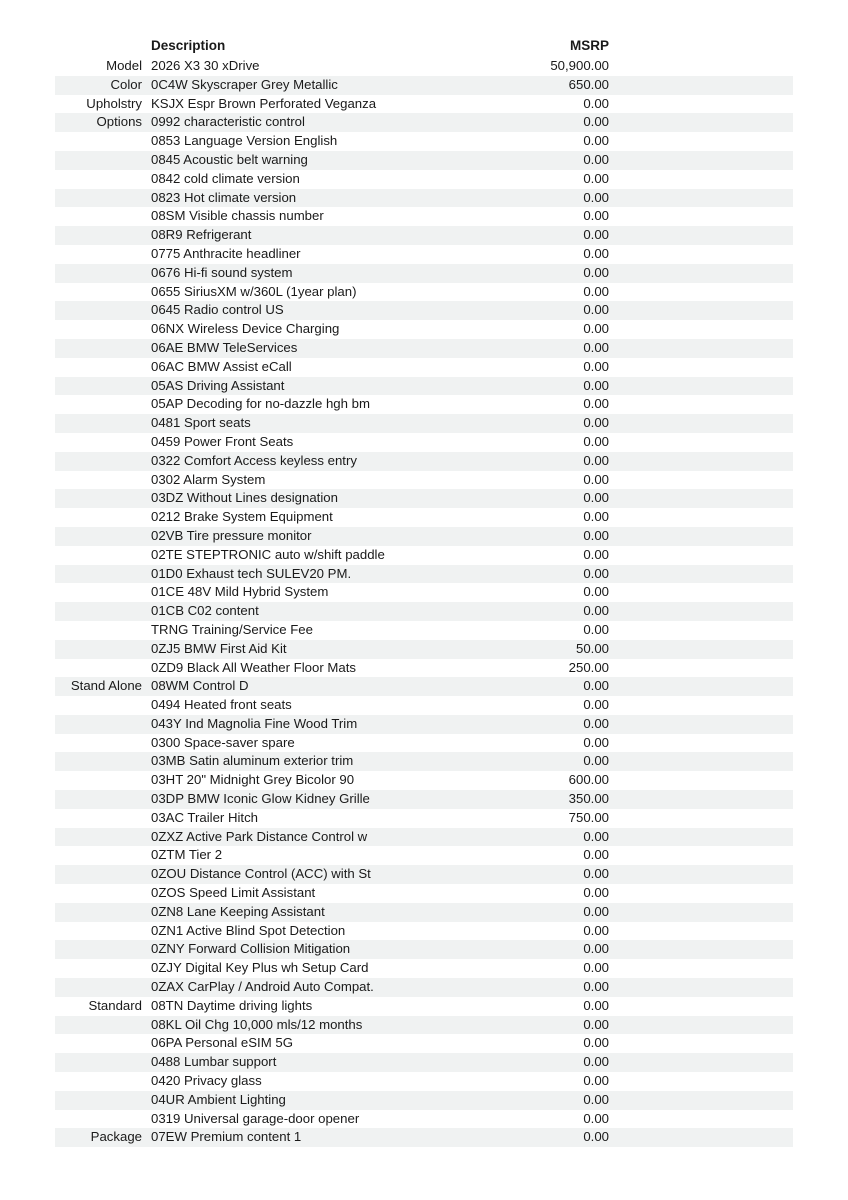 This screenshot has height=1200, width=848. I want to click on cell-description: 03MB Satin aluminum exterior trim, so click(332, 762).